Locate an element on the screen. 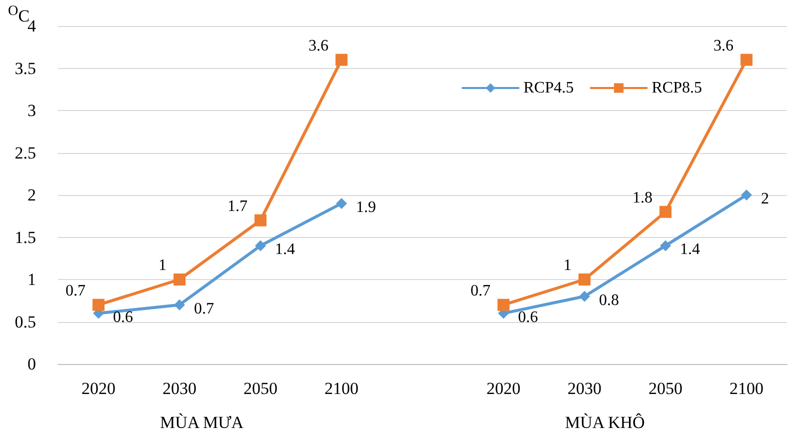  text: MÙA MƯA is located at coordinates (202, 422).